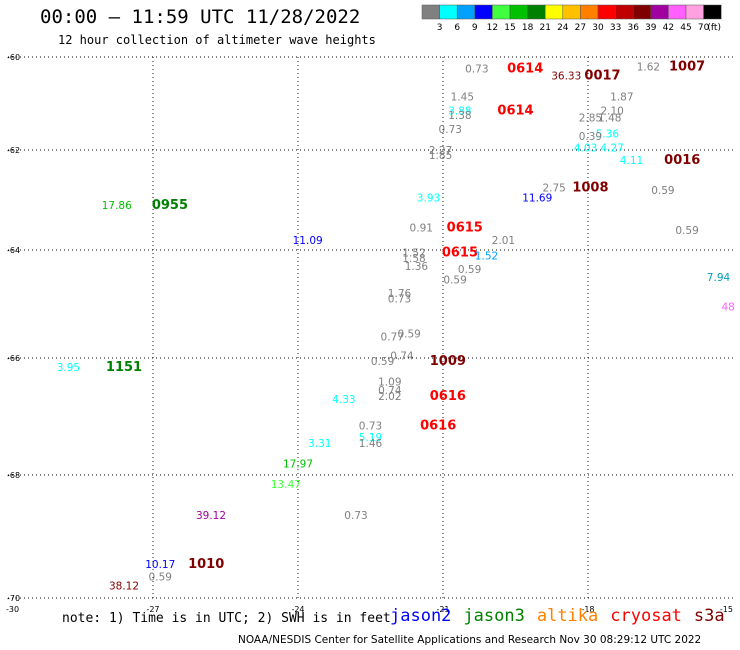 Image resolution: width=740 pixels, height=650 pixels. What do you see at coordinates (442, 609) in the screenshot?
I see `lon-tick-label: -21` at bounding box center [442, 609].